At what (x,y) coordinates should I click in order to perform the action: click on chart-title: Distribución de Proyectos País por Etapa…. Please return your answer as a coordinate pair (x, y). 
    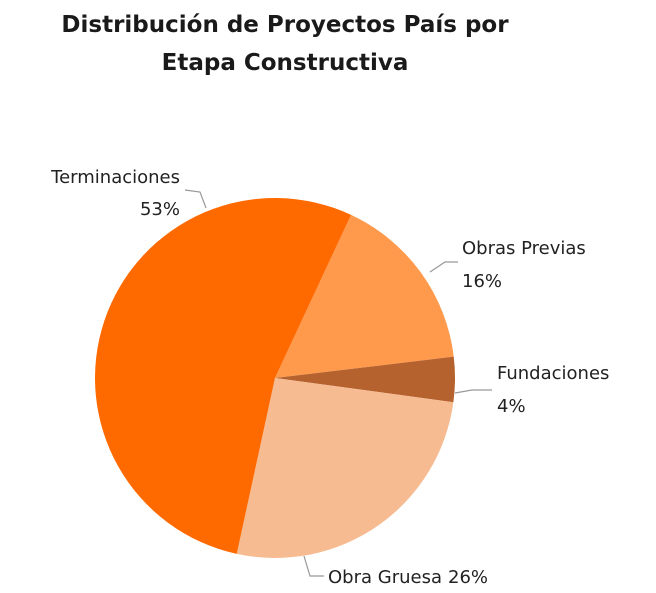
    Looking at the image, I should click on (285, 44).